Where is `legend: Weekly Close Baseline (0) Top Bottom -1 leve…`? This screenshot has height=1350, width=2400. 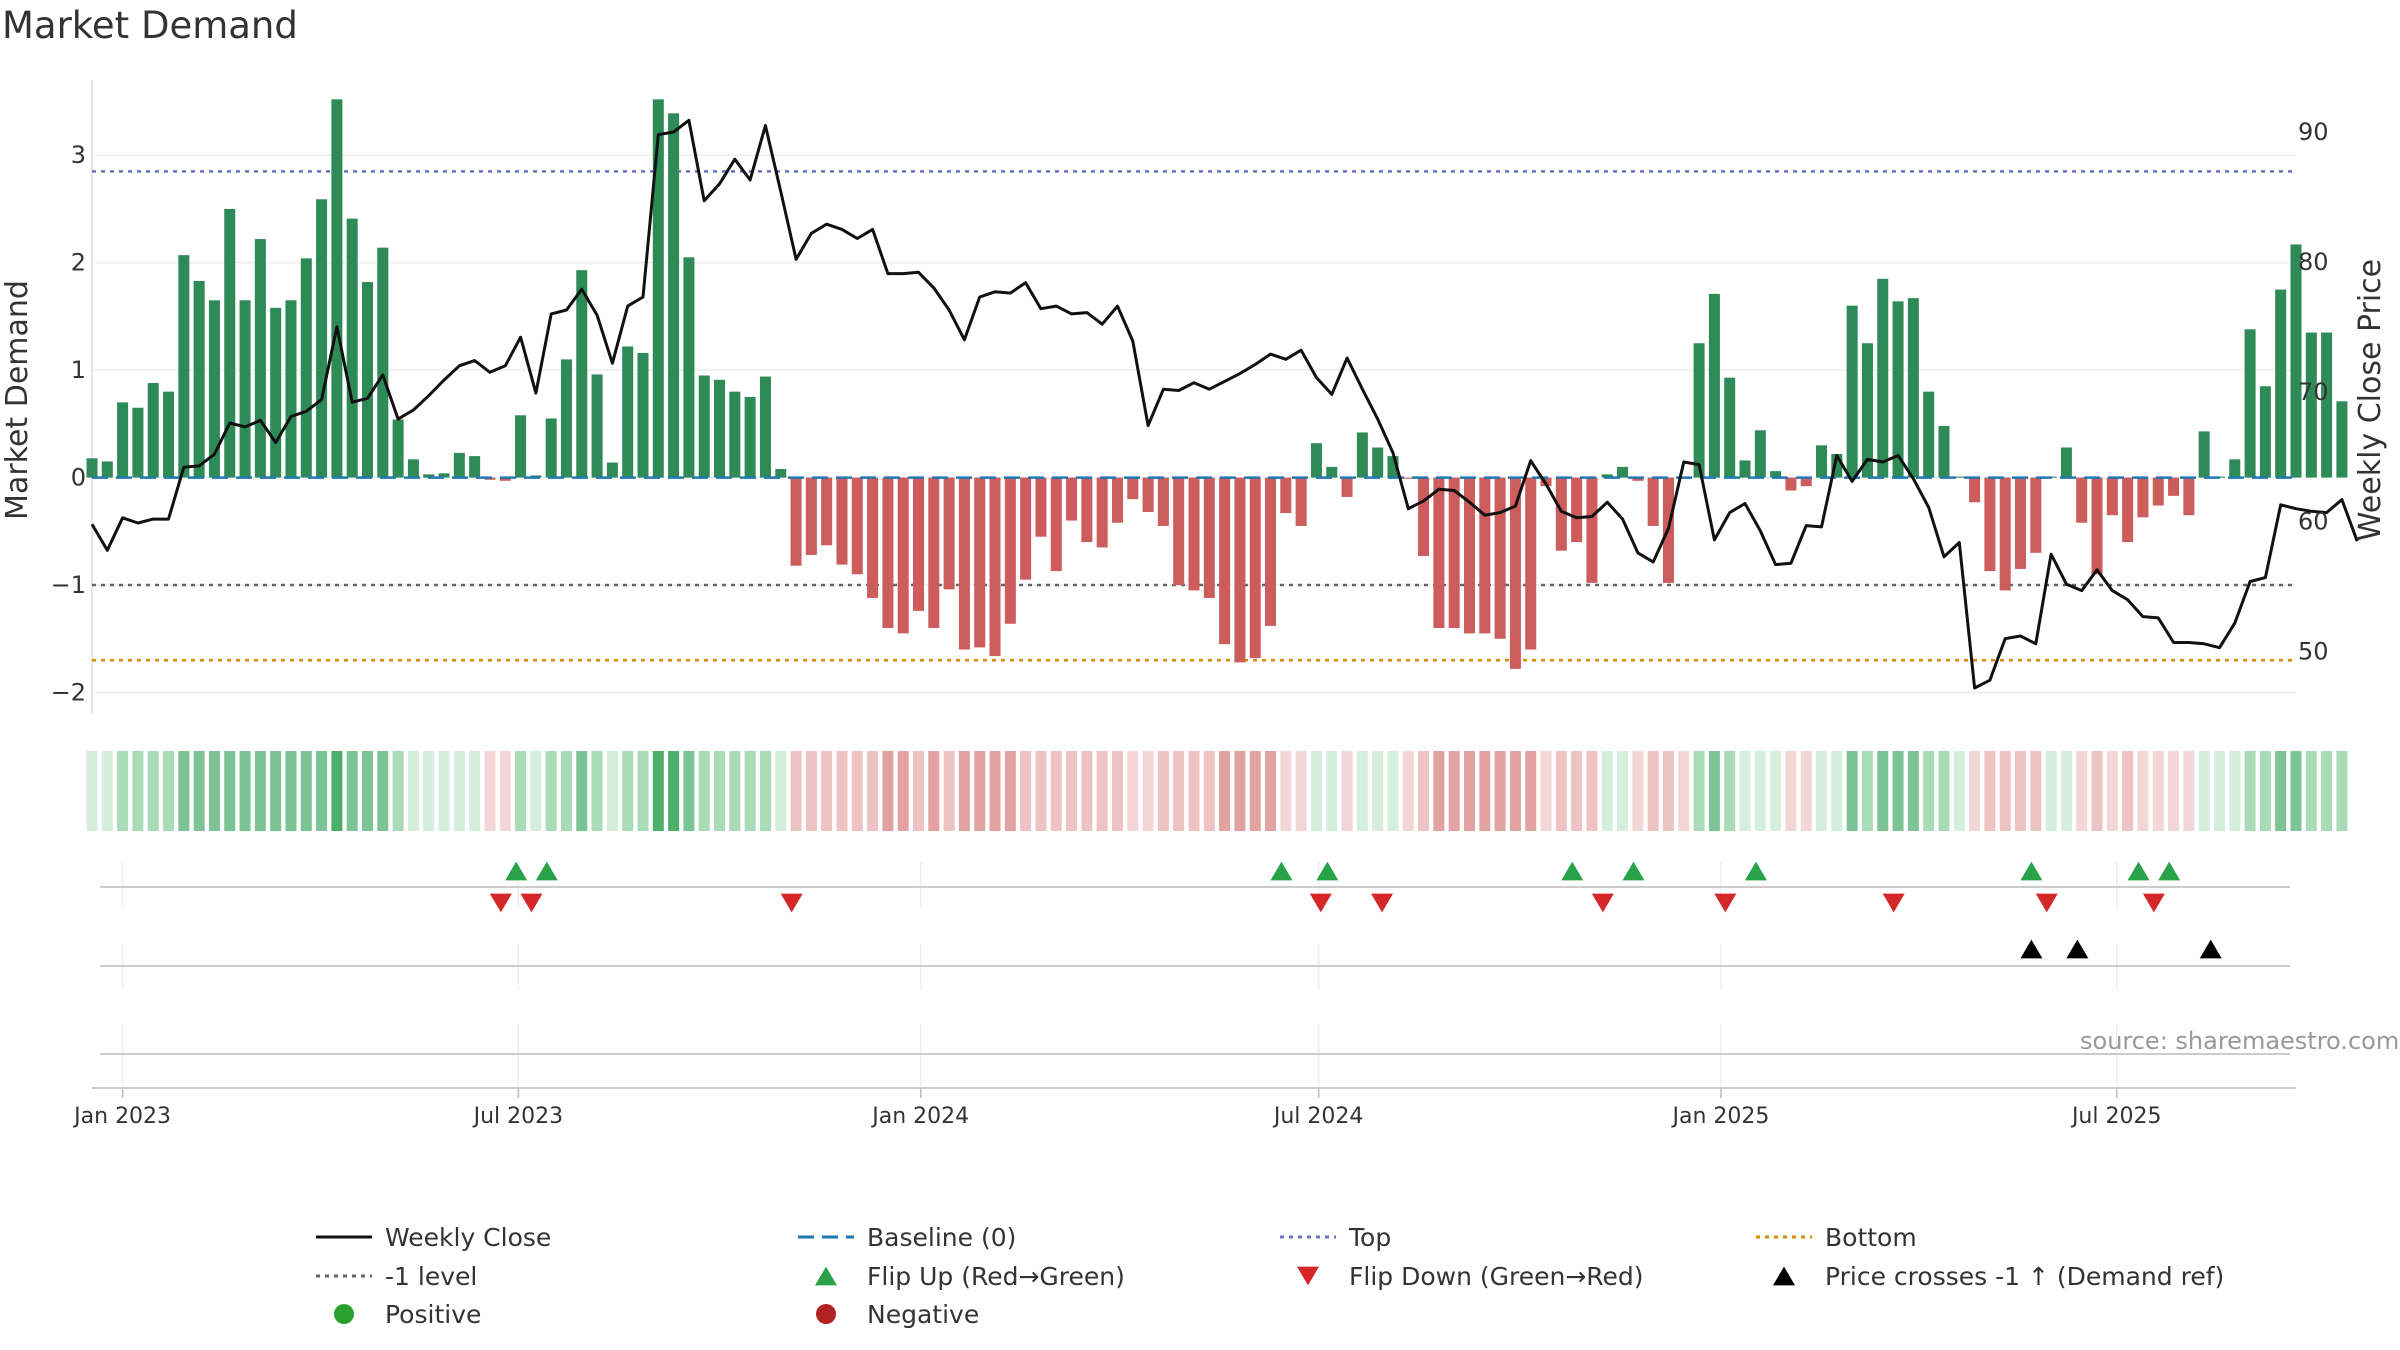
legend: Weekly Close Baseline (0) Top Bottom -1 leve… is located at coordinates (1270, 1276).